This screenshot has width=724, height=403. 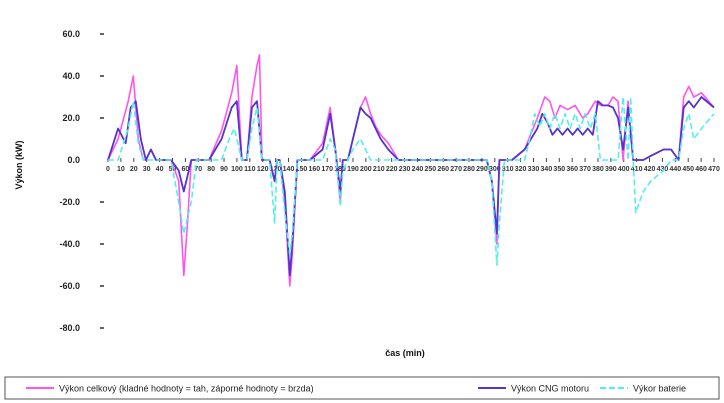 What do you see at coordinates (534, 169) in the screenshot?
I see `x-tick-label: 330` at bounding box center [534, 169].